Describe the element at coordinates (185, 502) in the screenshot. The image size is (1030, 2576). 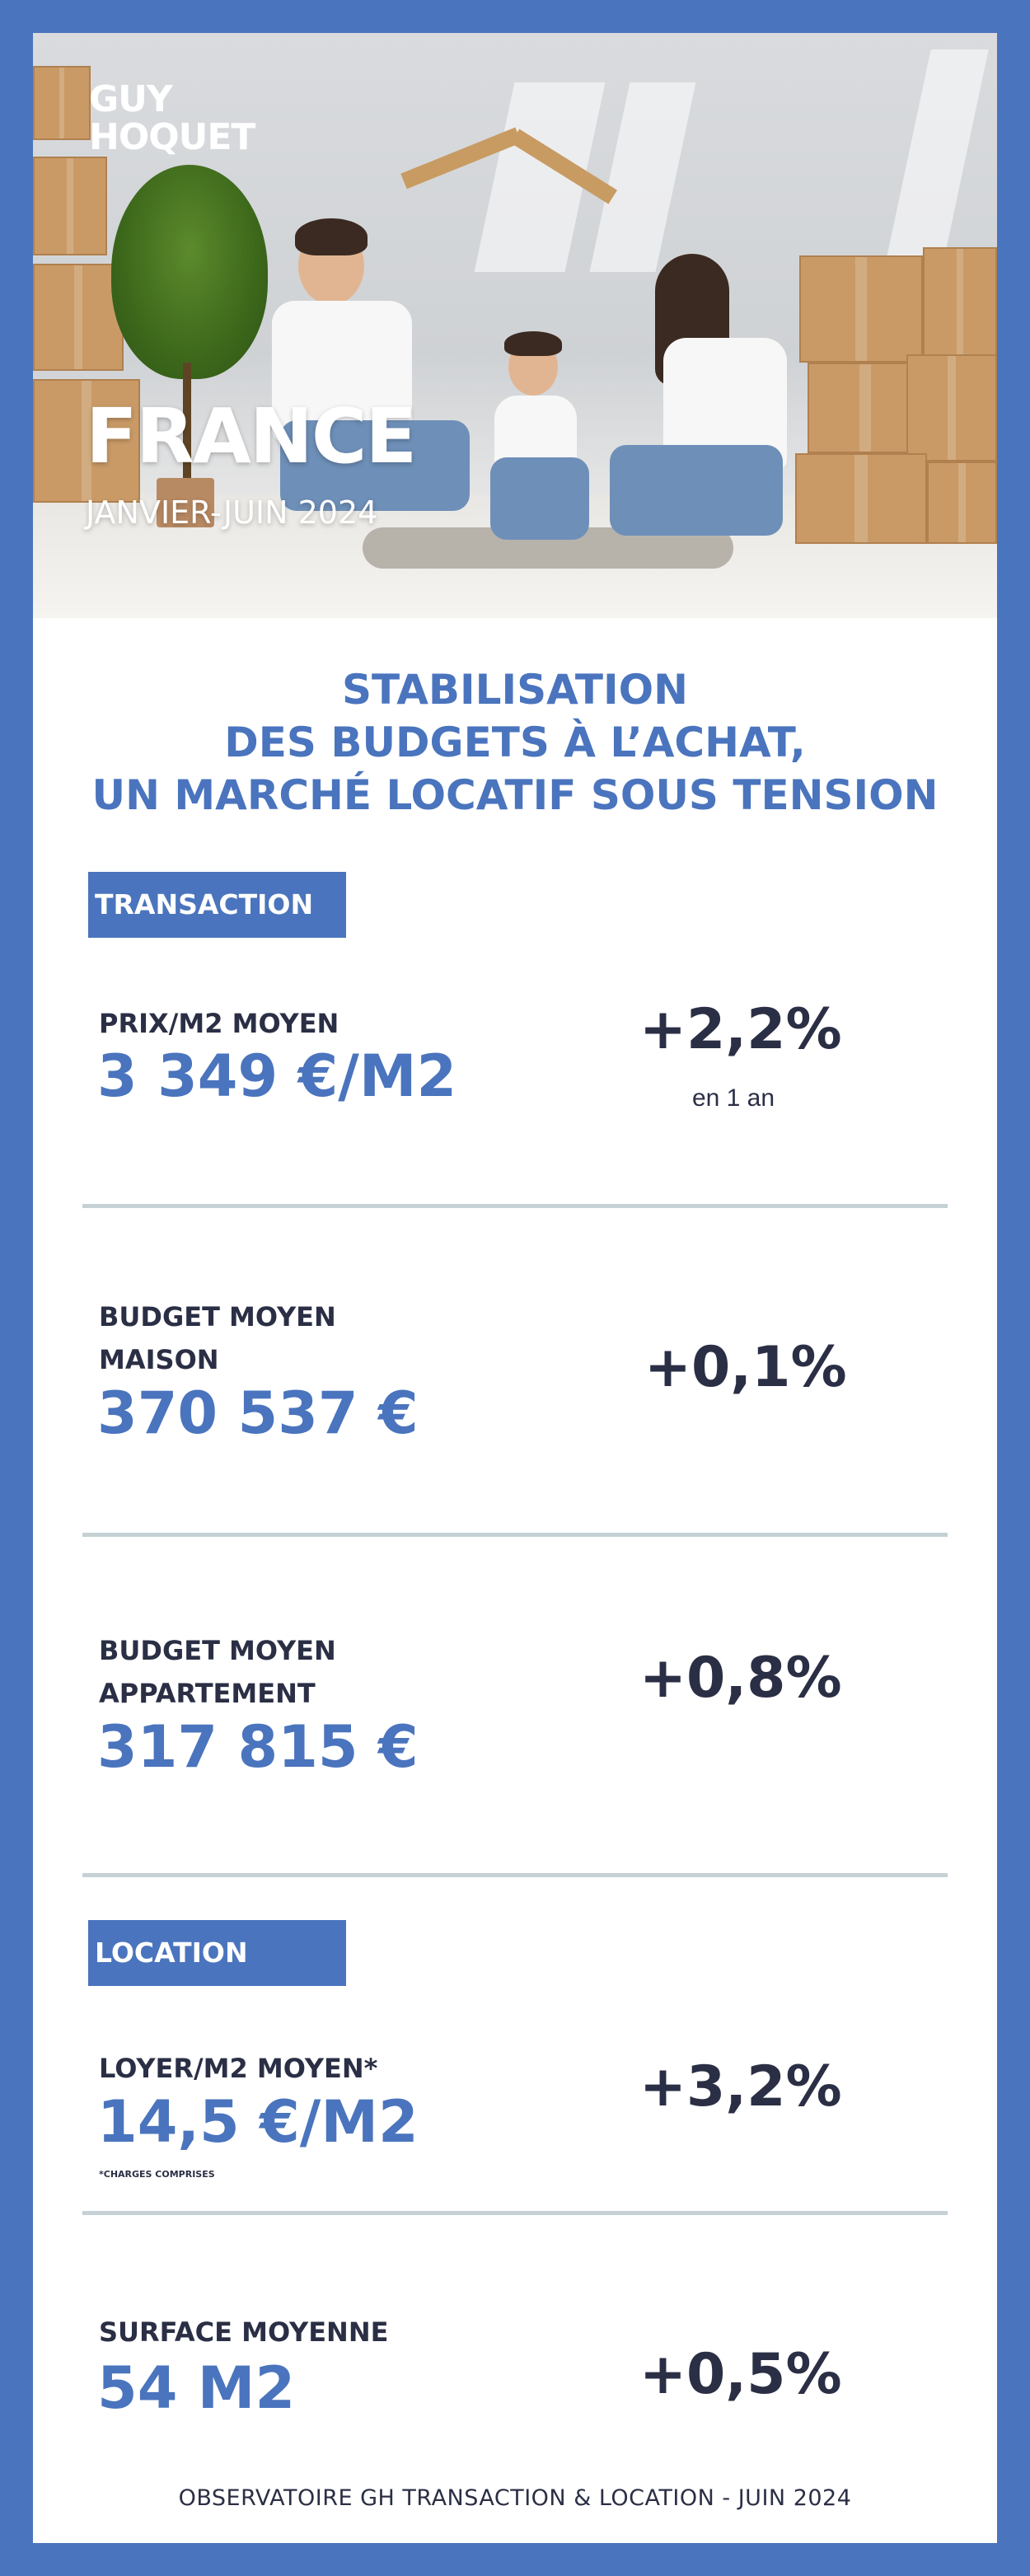
I see `plant-pot` at that location.